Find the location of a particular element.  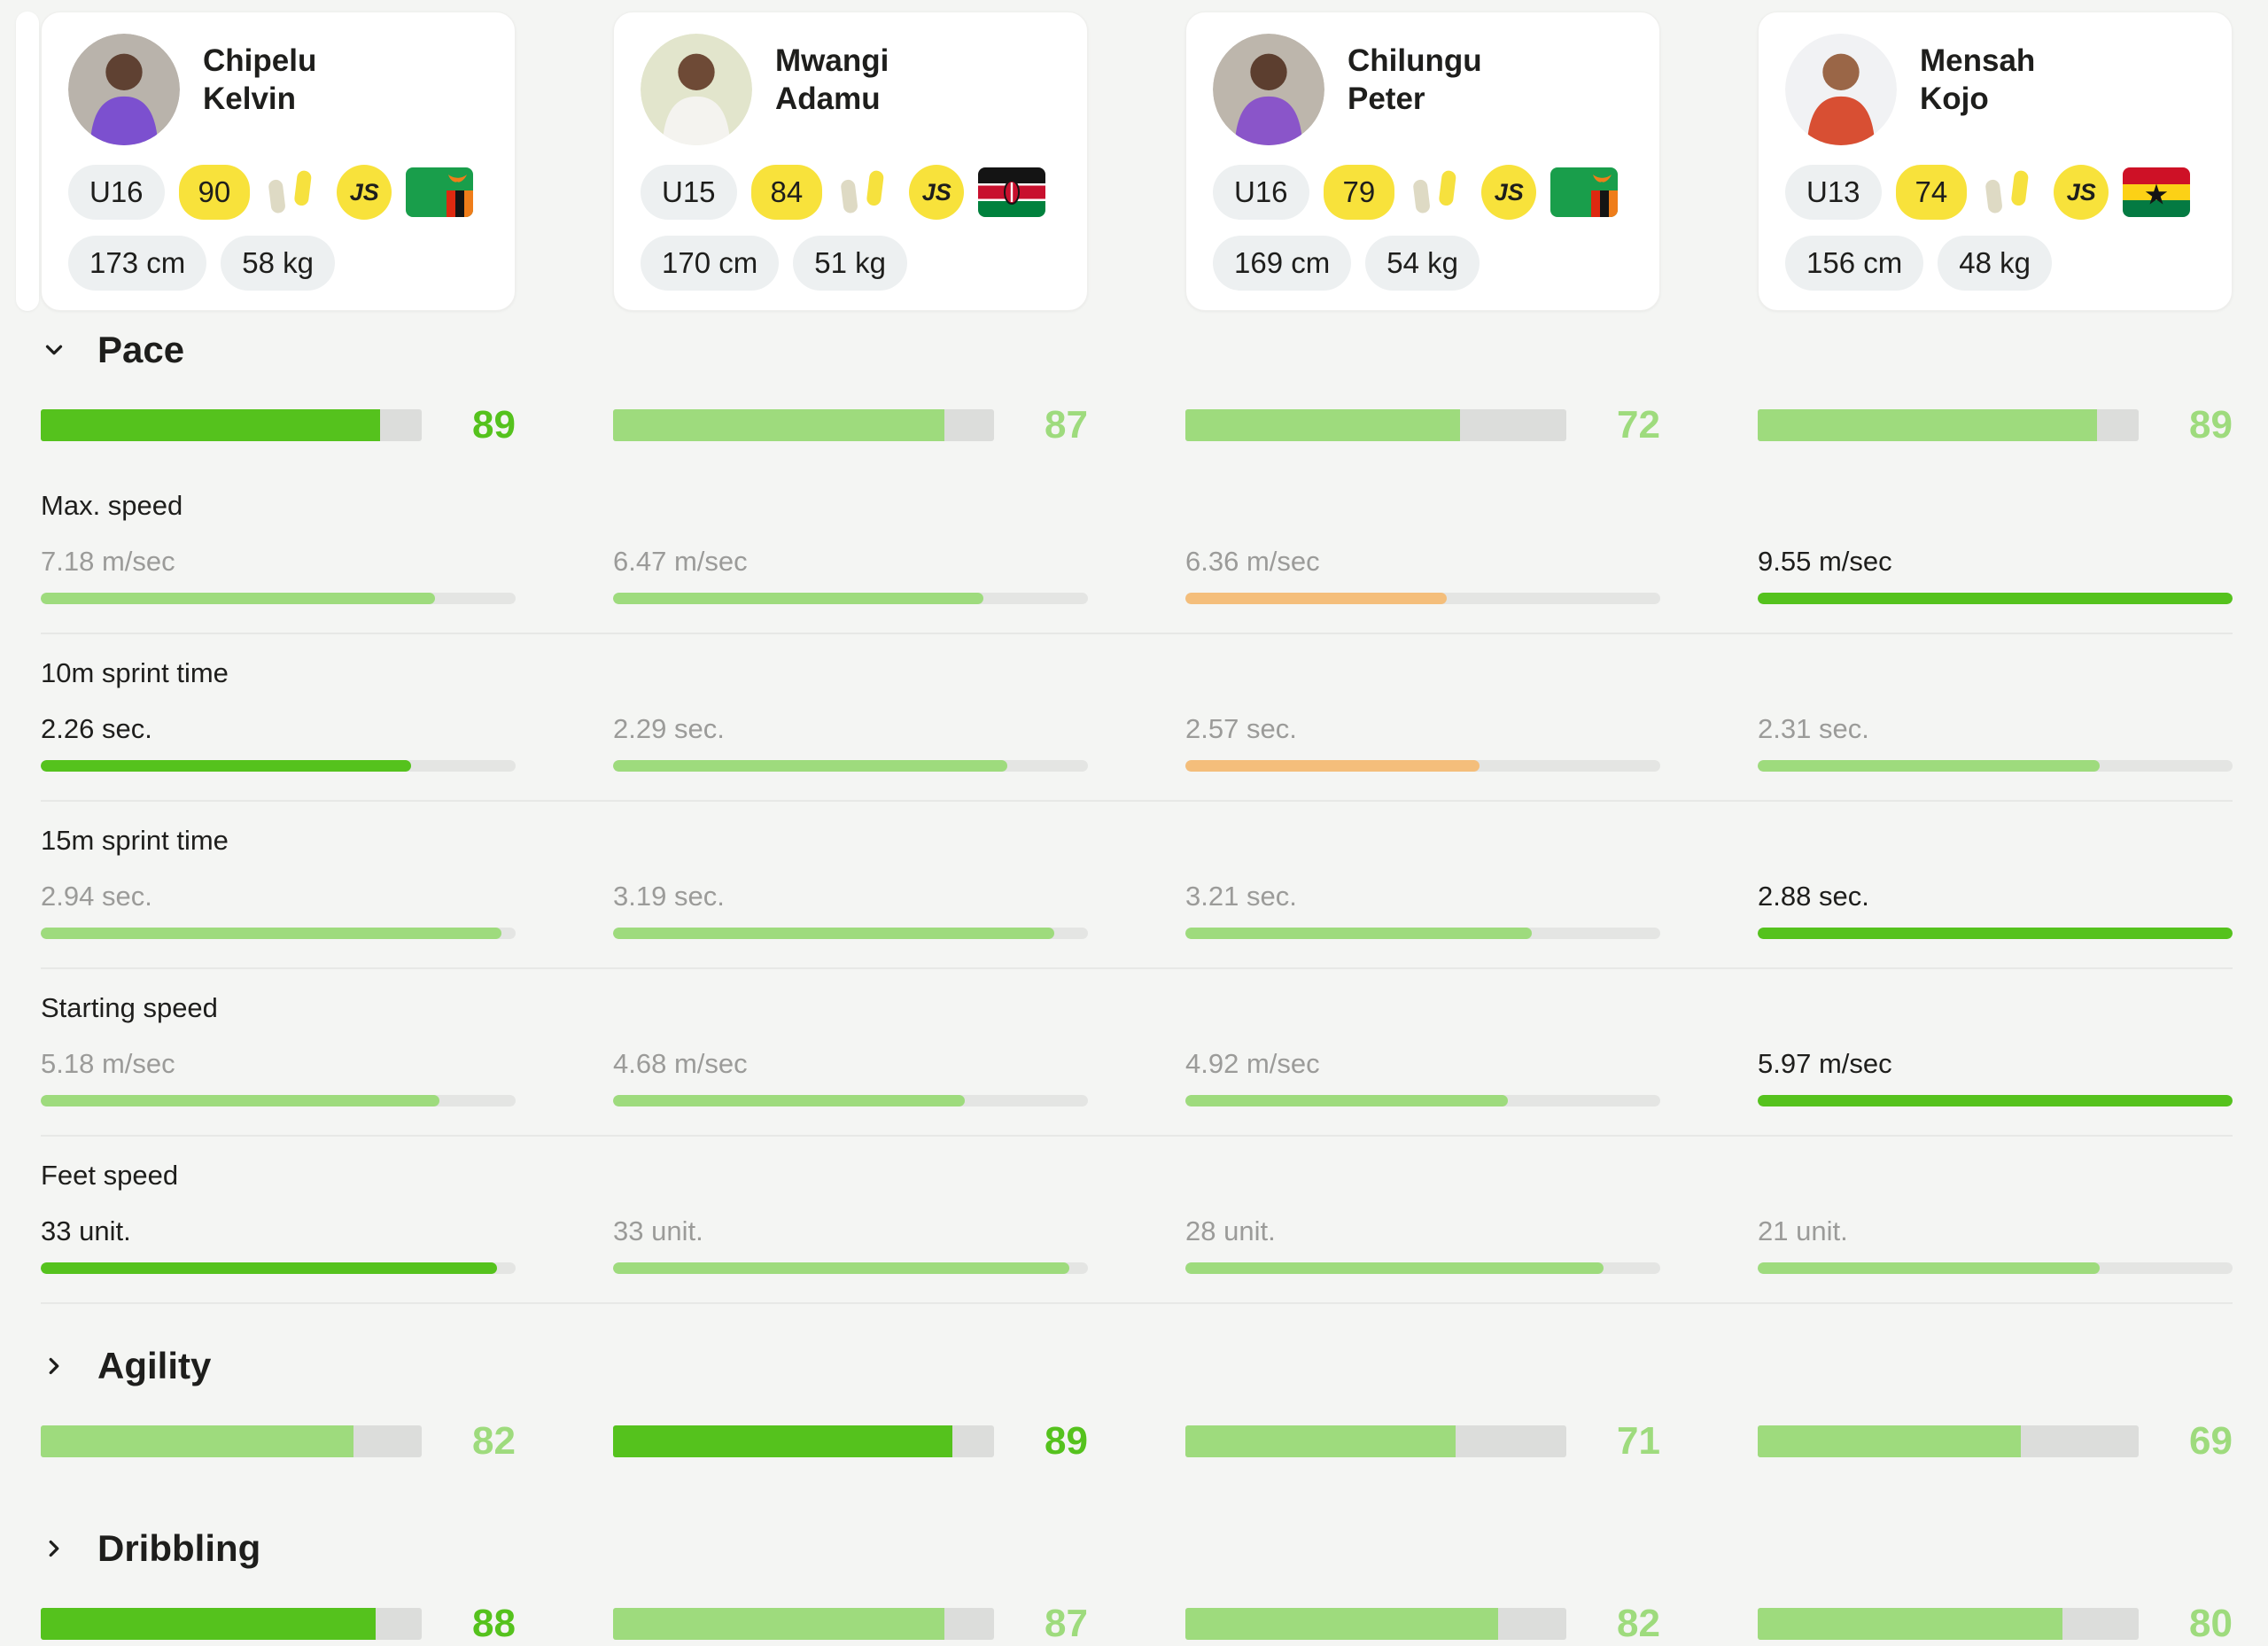

card-header: Chilungu Peter is located at coordinates (1423, 89).